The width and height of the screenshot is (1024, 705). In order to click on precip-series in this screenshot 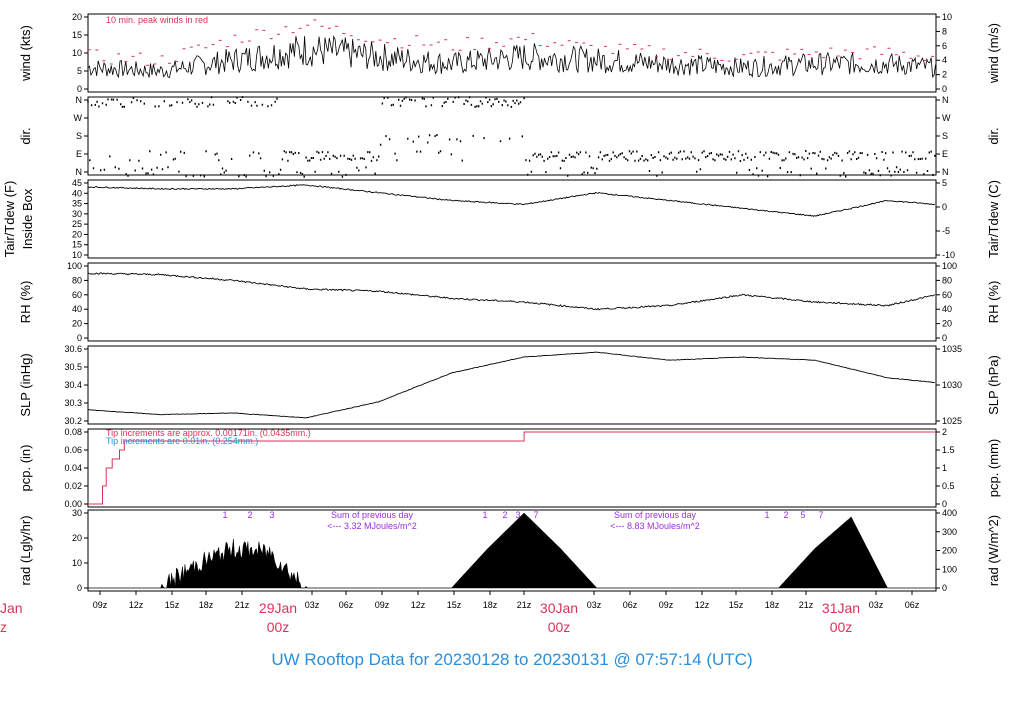, I will do `click(512, 468)`.